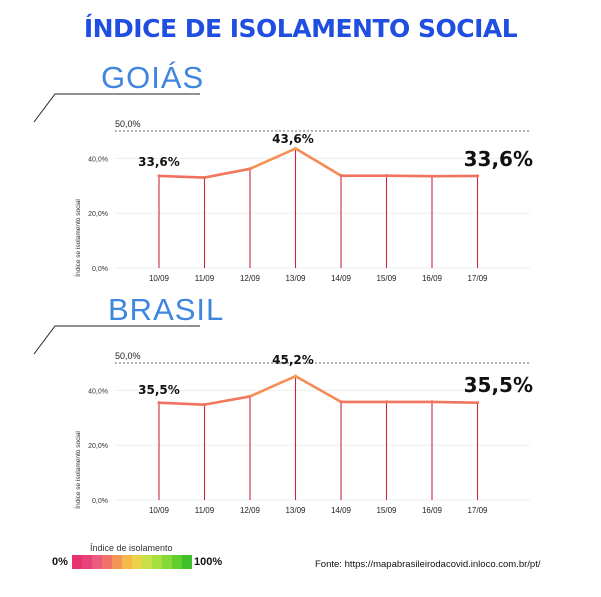 Image resolution: width=601 pixels, height=597 pixels. I want to click on legend-min-label: 0%, so click(60, 562).